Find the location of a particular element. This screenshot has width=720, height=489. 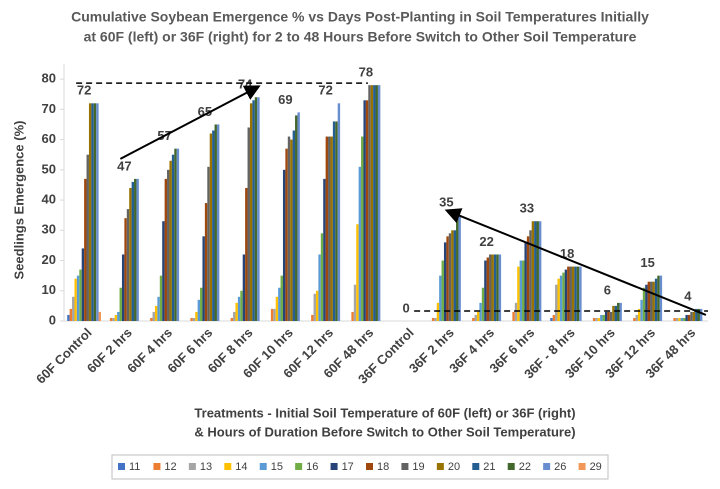

legend-label: 11 is located at coordinates (134, 467).